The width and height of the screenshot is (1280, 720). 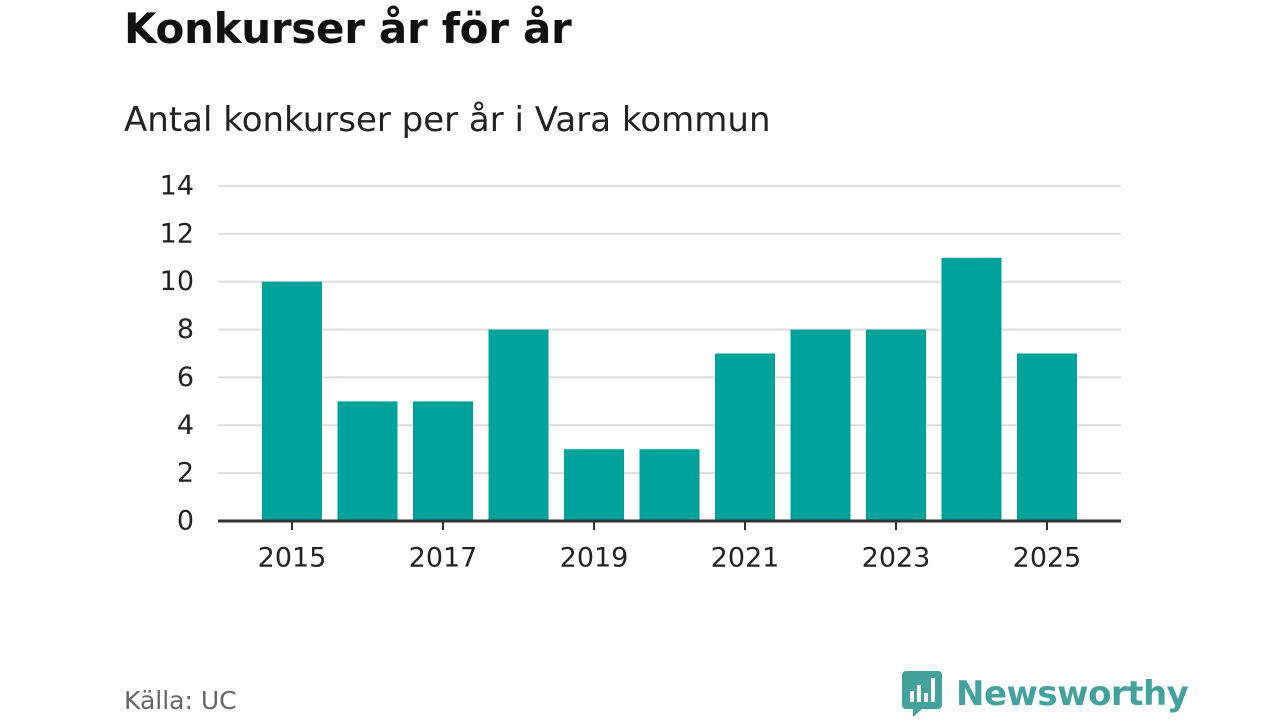 What do you see at coordinates (348, 28) in the screenshot?
I see `chart-title: Konkurser år för år` at bounding box center [348, 28].